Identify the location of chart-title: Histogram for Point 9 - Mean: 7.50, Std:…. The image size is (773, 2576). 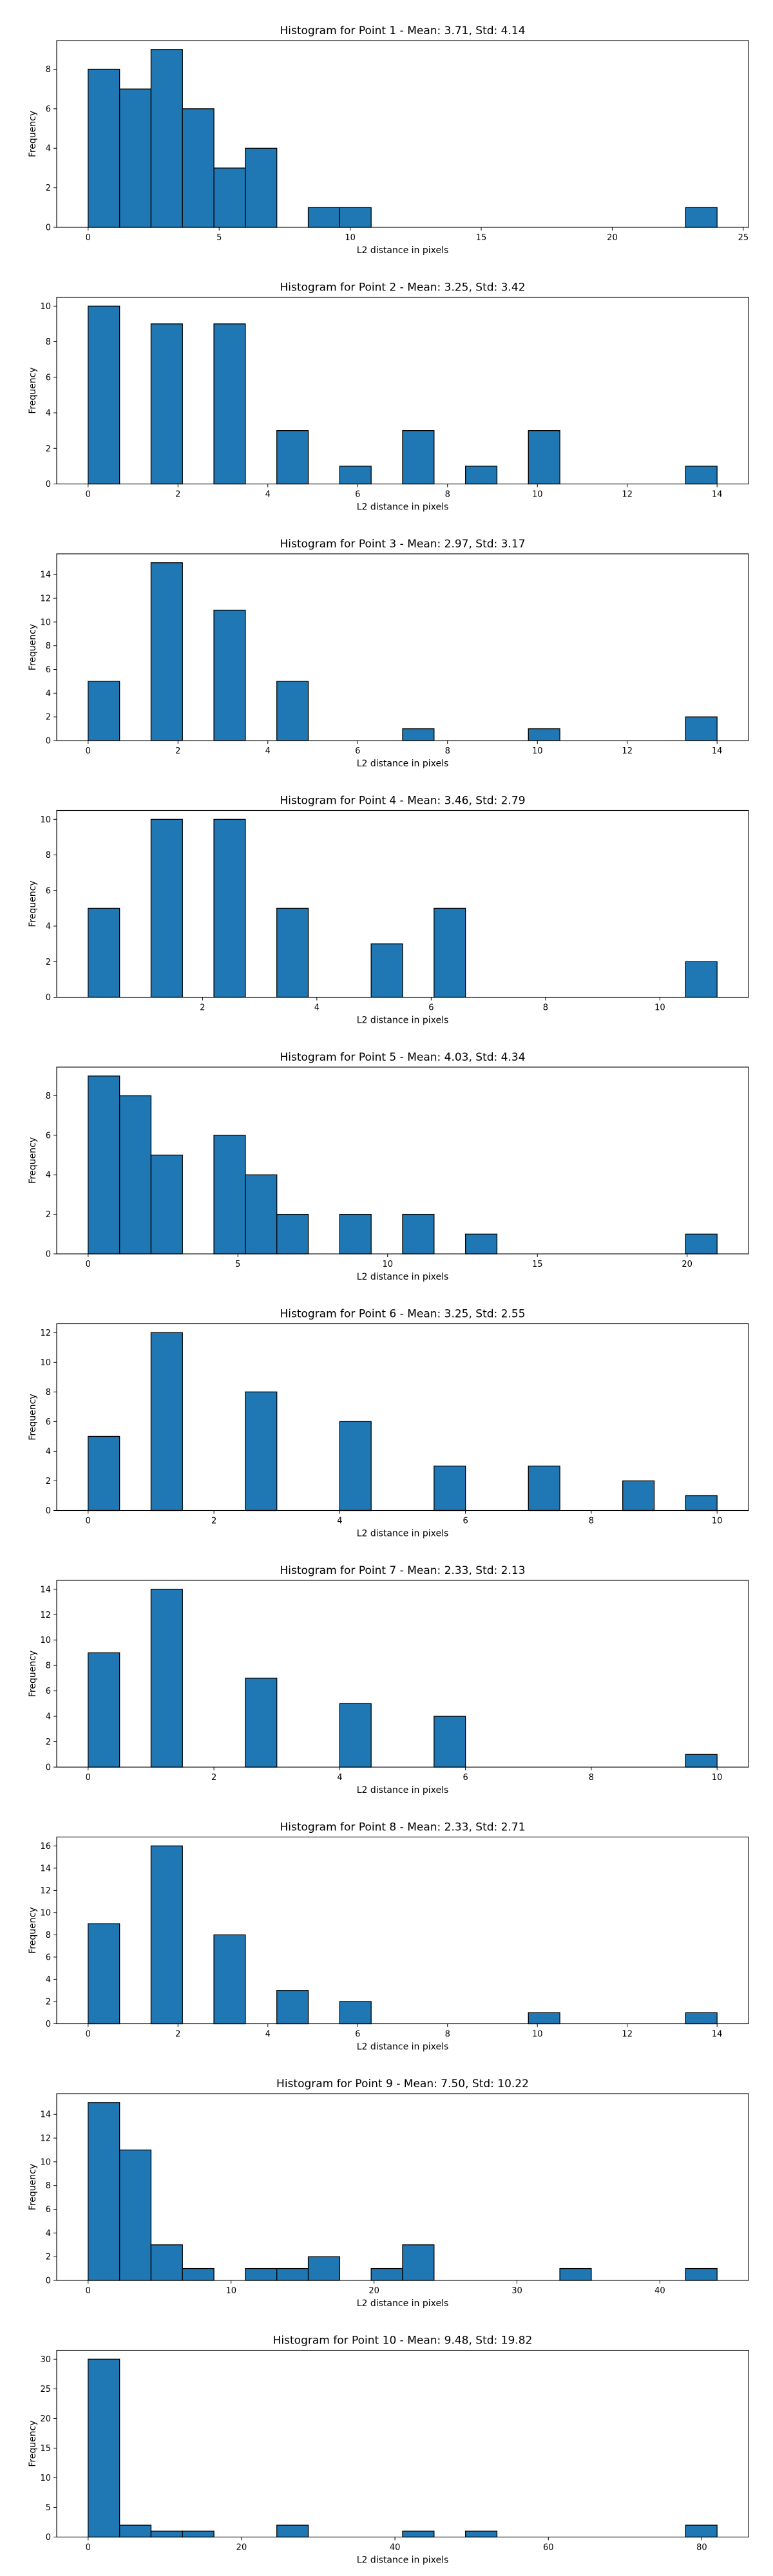
(402, 2084).